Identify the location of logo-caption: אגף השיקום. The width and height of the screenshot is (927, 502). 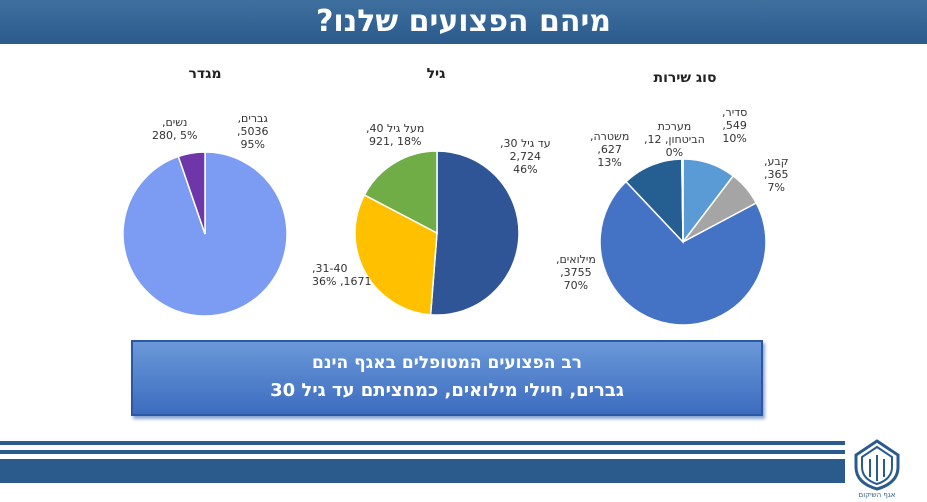
(877, 495).